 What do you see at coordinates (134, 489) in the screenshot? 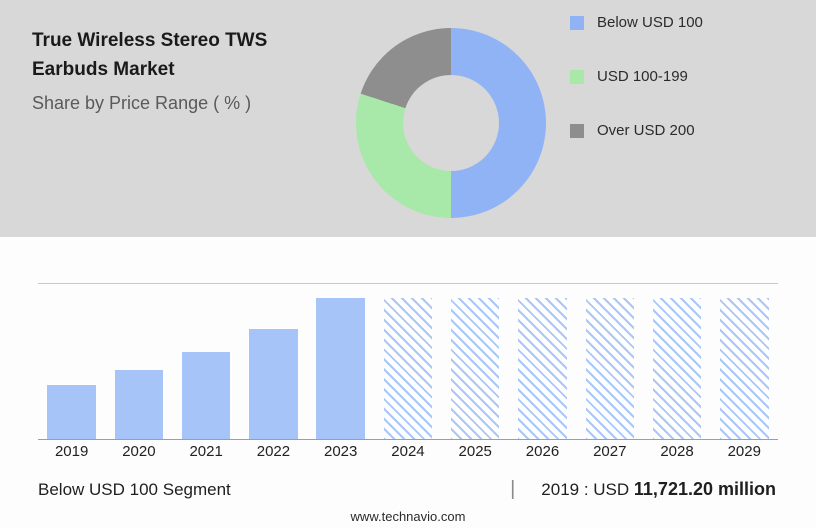
I see `segment-label: Below USD 100 Segment` at bounding box center [134, 489].